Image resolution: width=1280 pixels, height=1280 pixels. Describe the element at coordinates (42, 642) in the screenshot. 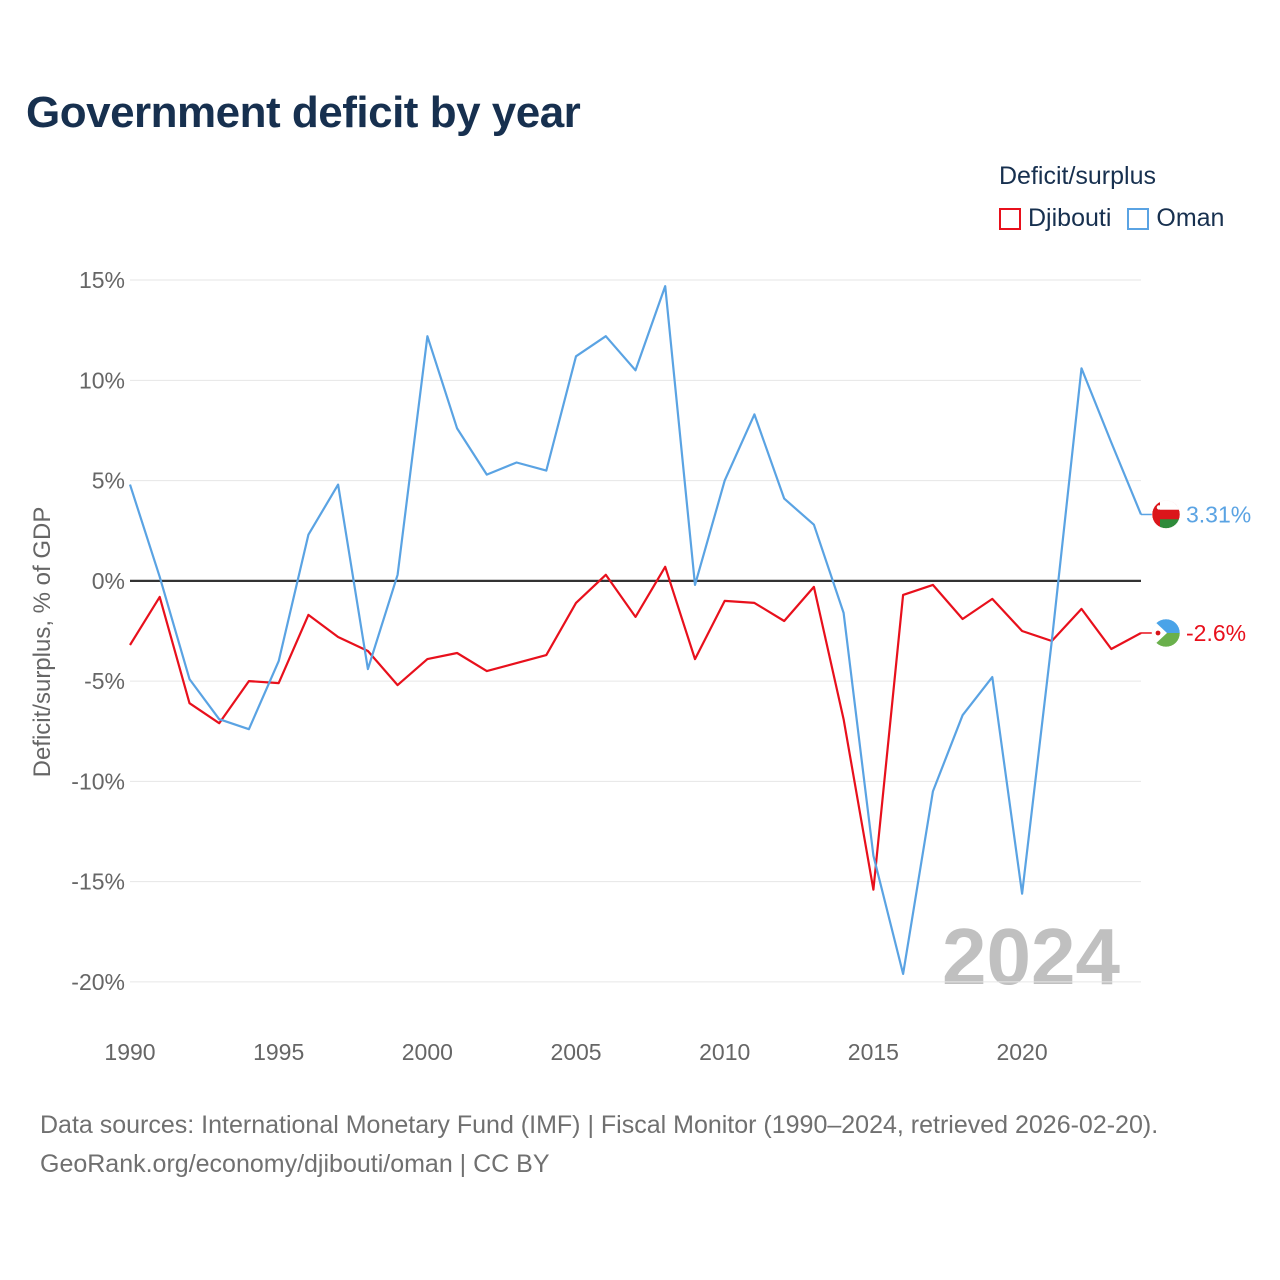

I see `y-axis-title: Deficit/surplus, % of GDP` at that location.